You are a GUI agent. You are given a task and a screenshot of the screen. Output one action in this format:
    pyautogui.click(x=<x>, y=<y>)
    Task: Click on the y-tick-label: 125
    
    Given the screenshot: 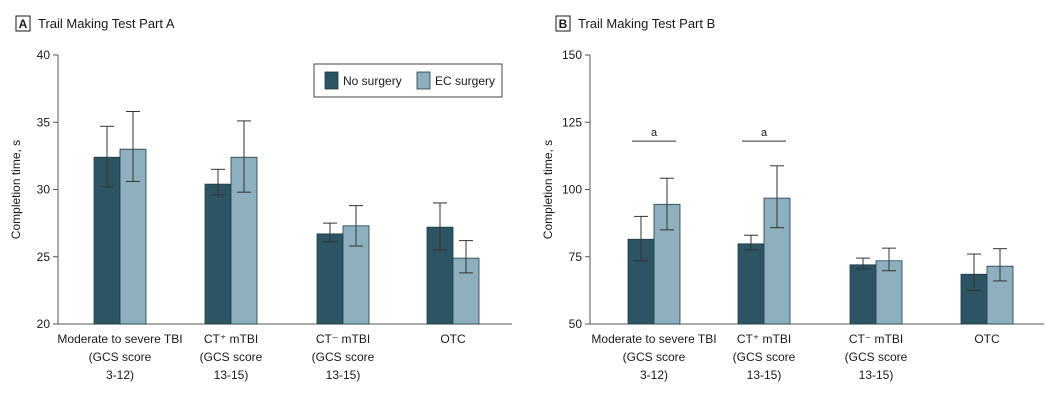 What is the action you would take?
    pyautogui.click(x=572, y=122)
    